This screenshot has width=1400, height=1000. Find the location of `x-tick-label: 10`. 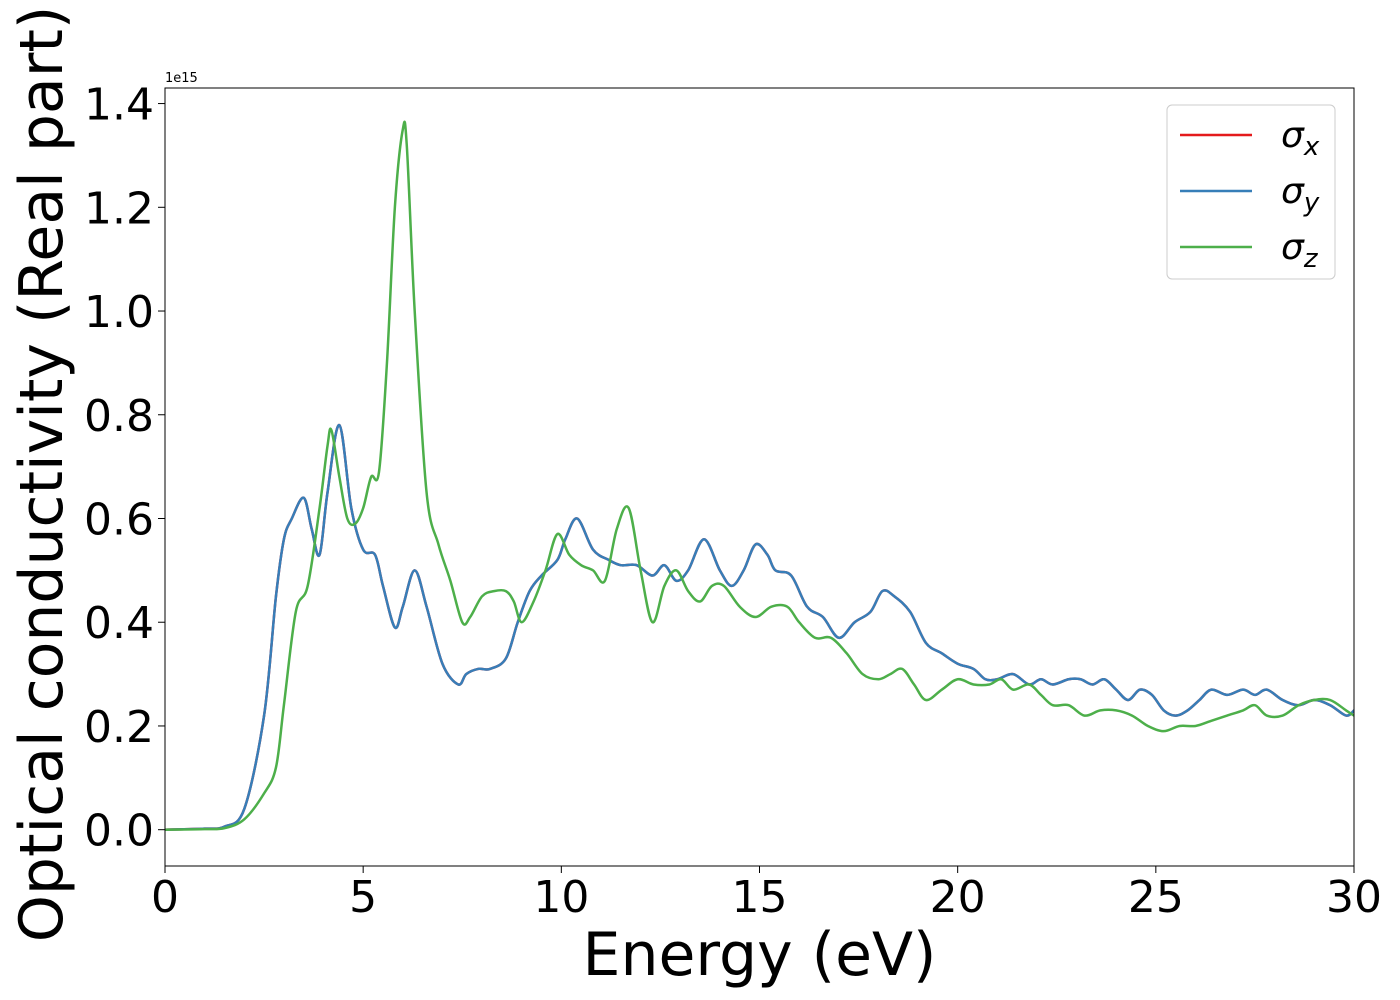

x-tick-label: 10 is located at coordinates (561, 897).